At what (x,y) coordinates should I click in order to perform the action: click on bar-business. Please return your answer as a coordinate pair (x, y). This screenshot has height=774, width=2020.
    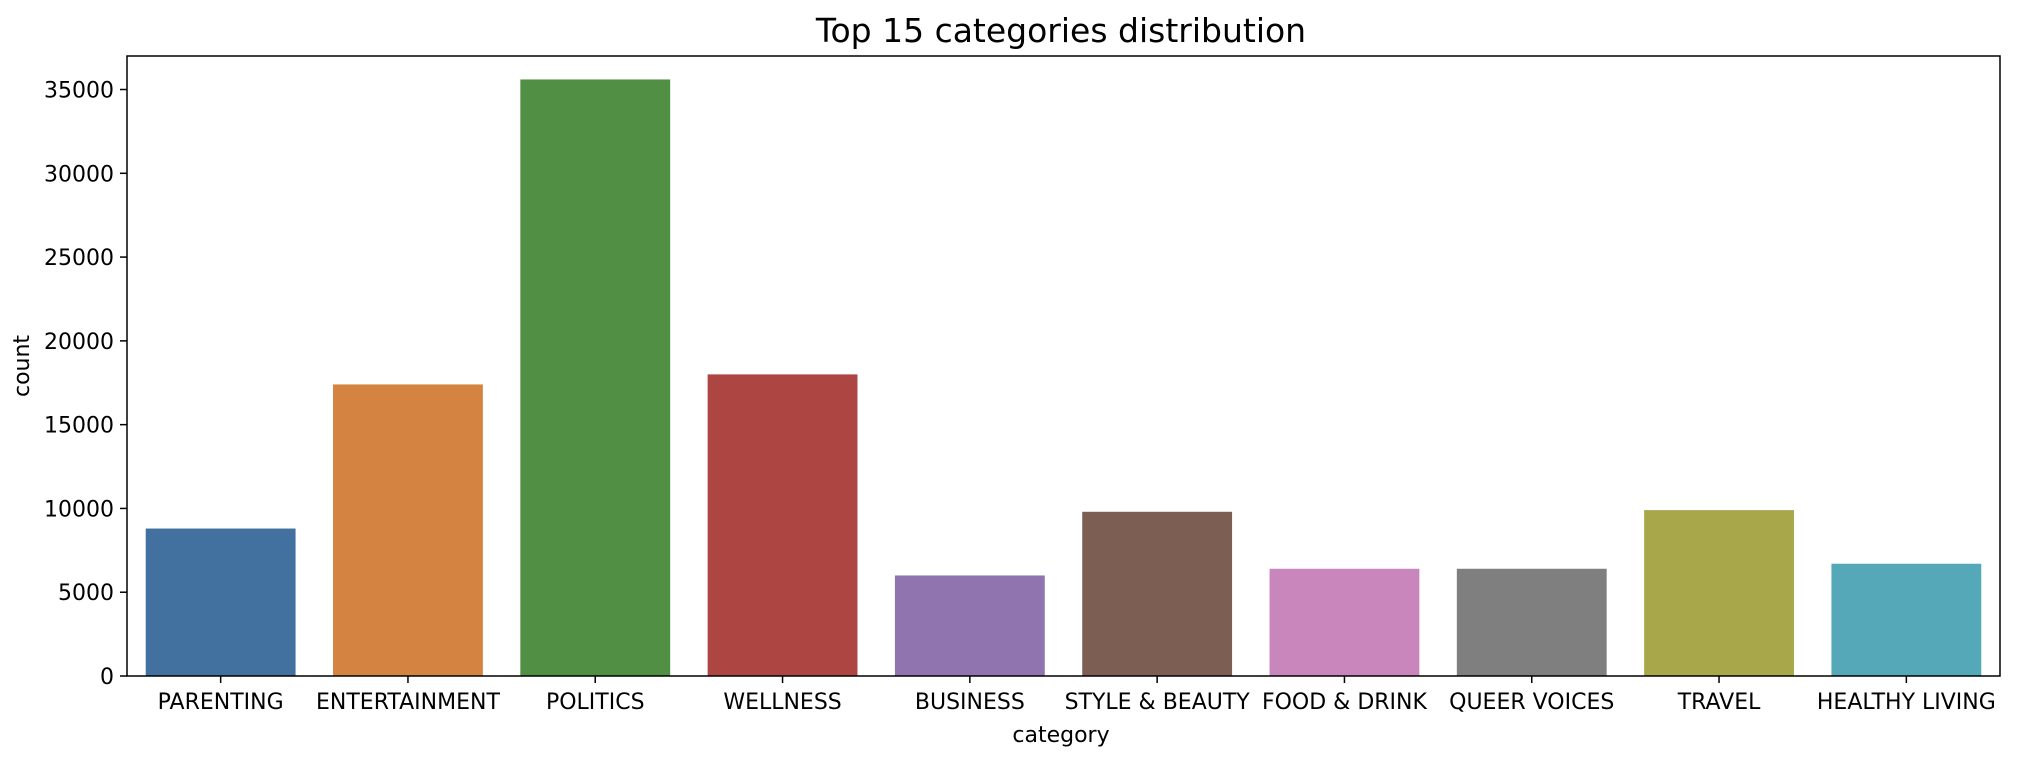
    Looking at the image, I should click on (969, 625).